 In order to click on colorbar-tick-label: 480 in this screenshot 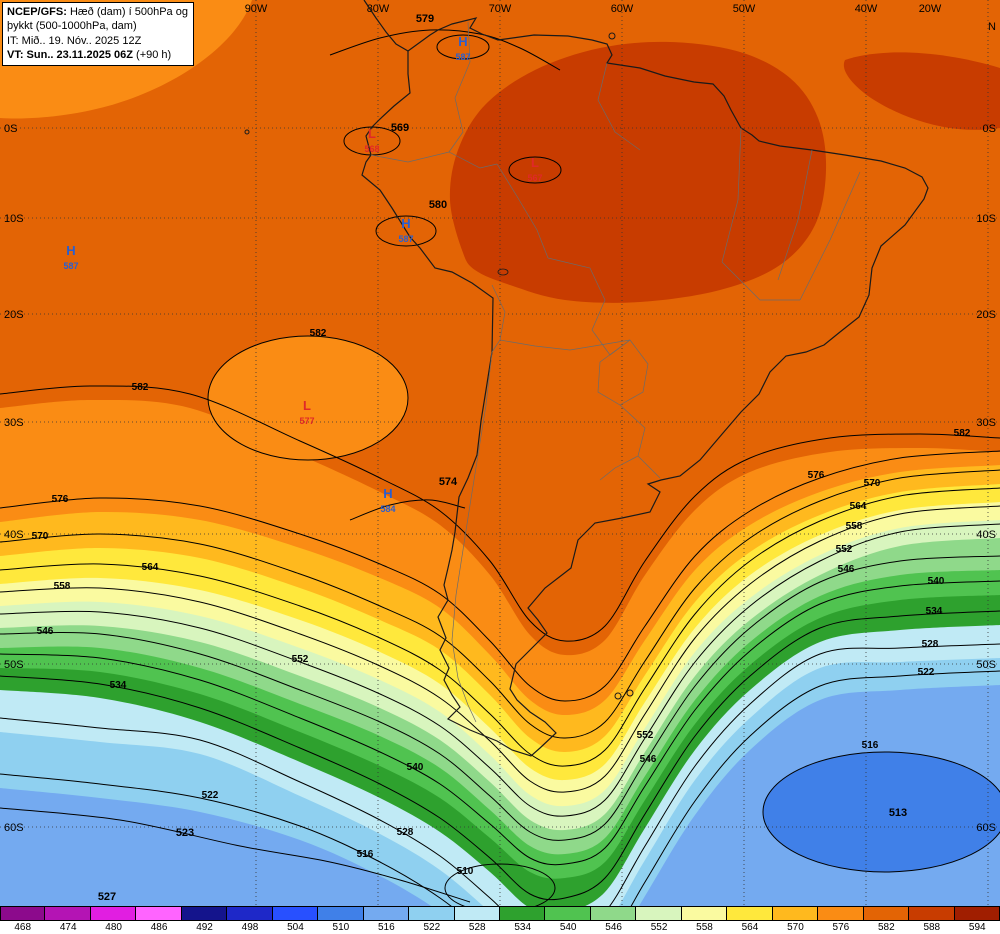, I will do `click(113, 927)`.